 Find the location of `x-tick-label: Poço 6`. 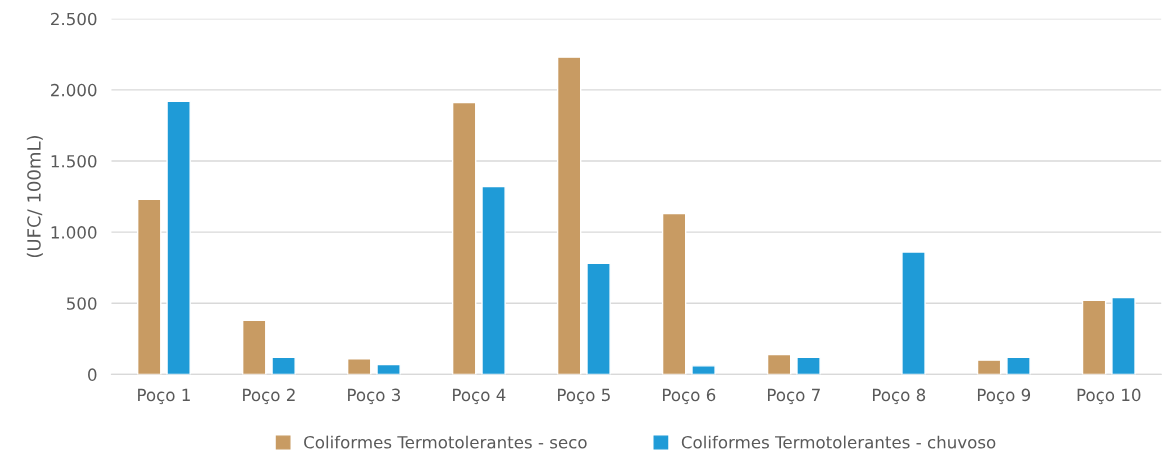

x-tick-label: Poço 6 is located at coordinates (689, 396).